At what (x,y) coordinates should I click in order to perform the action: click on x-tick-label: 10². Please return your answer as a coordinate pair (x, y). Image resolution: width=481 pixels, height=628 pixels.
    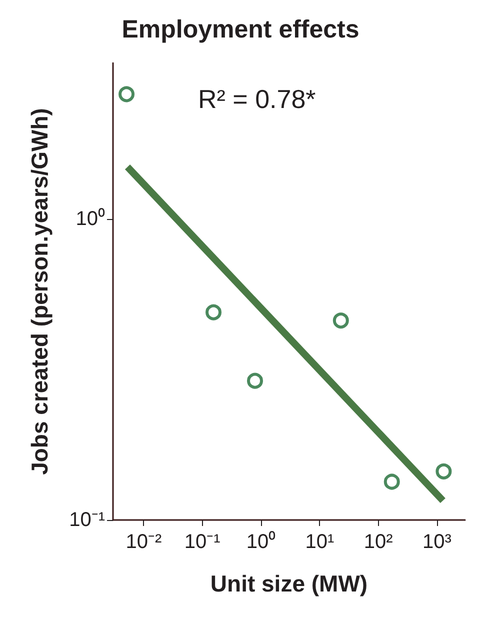
    Looking at the image, I should click on (379, 542).